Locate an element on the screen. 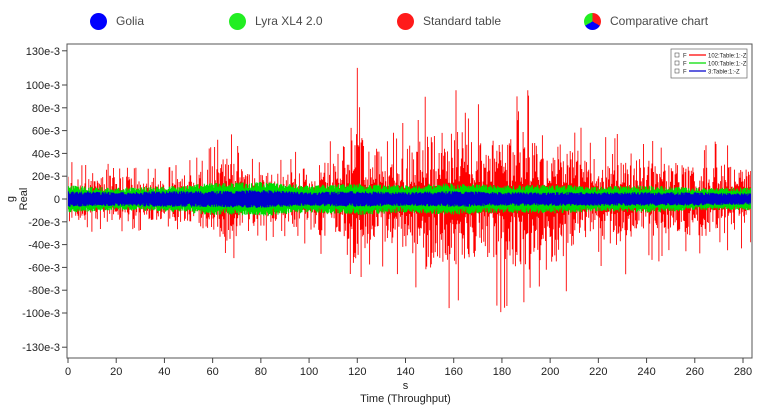  legend-label: Lyra XL4 2.0 is located at coordinates (289, 21).